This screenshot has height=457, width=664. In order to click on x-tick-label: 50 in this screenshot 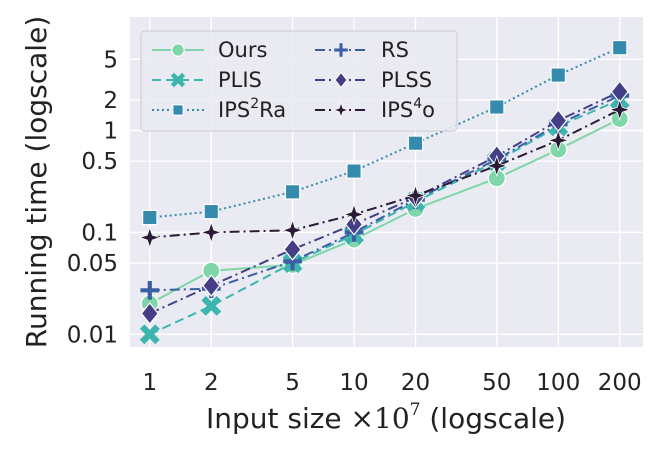, I will do `click(496, 383)`.